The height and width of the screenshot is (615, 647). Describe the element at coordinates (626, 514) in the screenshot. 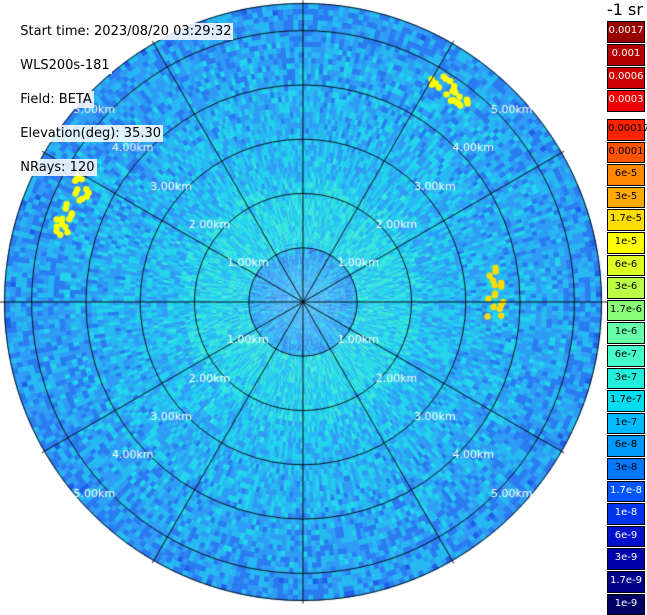

I see `colorbar-level: 1e-8` at that location.